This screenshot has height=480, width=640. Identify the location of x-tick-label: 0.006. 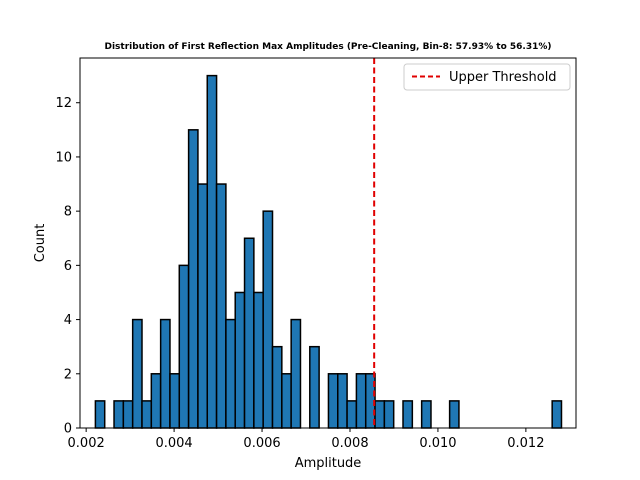
(261, 443).